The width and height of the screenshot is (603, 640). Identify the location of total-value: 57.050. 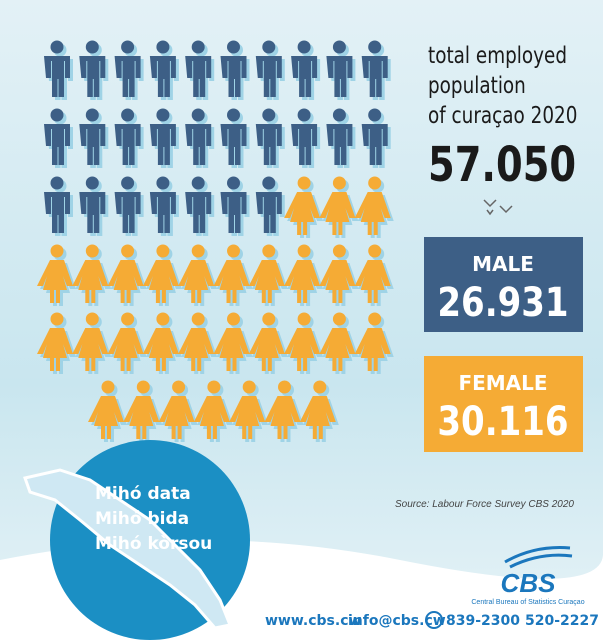
(502, 165).